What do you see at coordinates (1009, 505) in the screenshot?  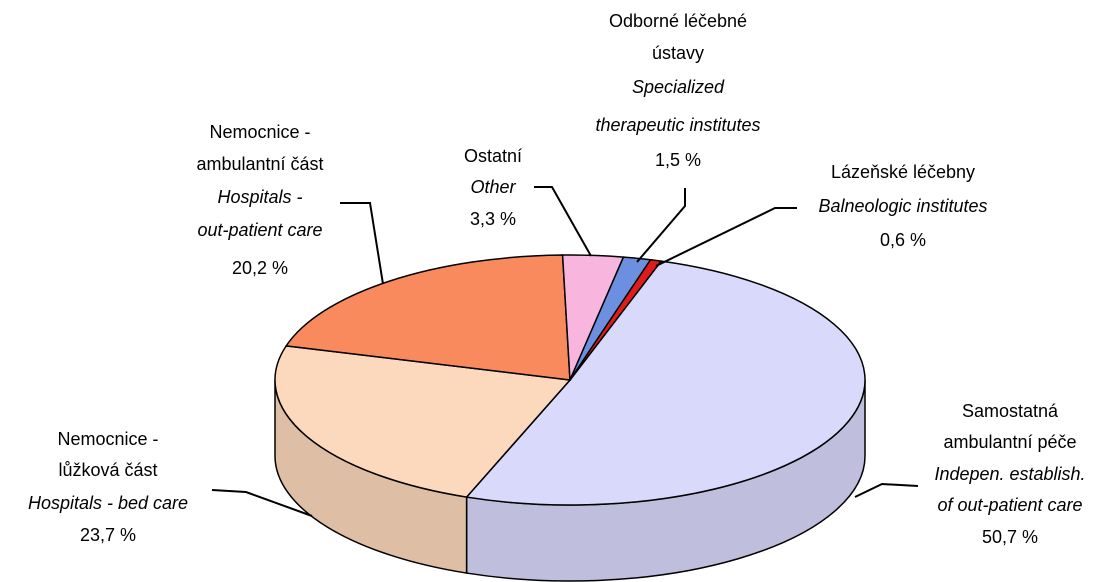 I see `slice-label-en: of out-patient care` at bounding box center [1009, 505].